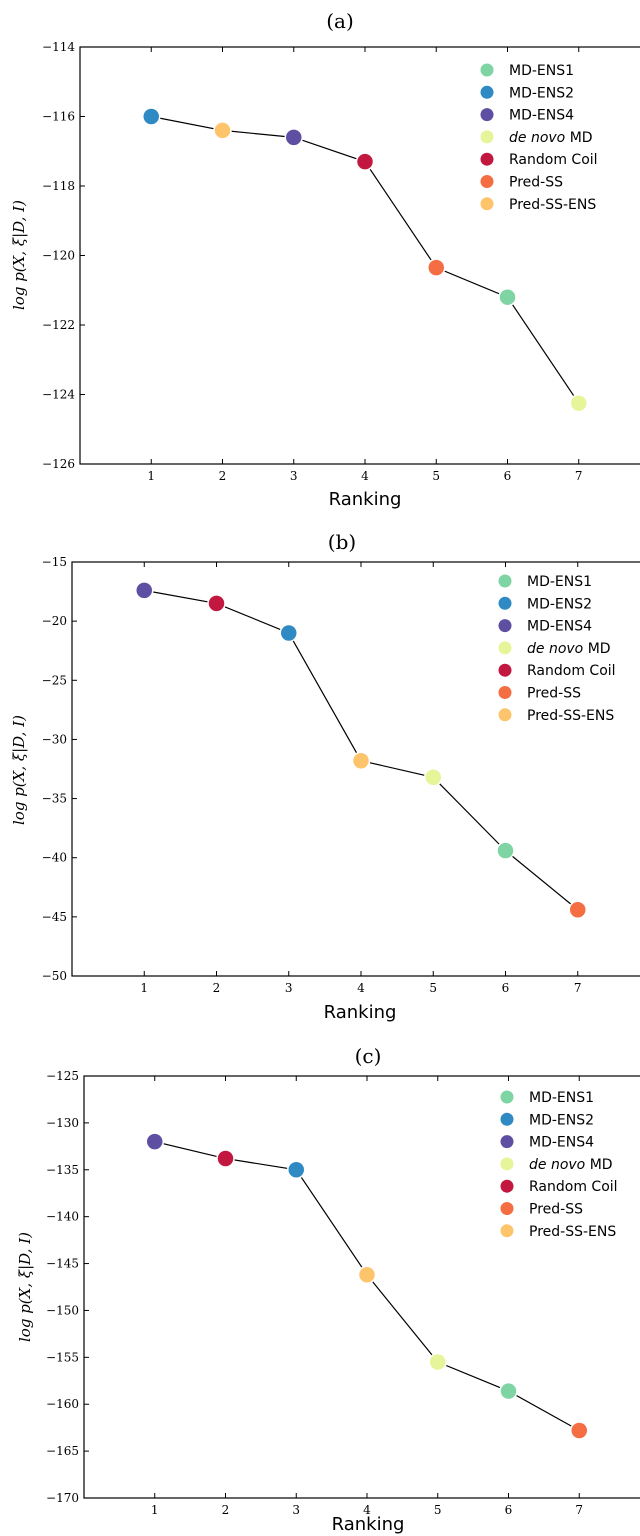  What do you see at coordinates (58, 464) in the screenshot?
I see `y-tick-label: −126` at bounding box center [58, 464].